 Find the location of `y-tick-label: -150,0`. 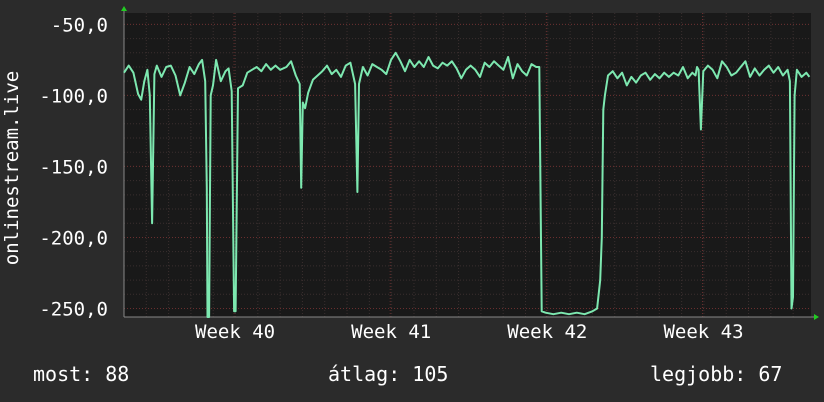

y-tick-label: -150,0 is located at coordinates (73, 167).